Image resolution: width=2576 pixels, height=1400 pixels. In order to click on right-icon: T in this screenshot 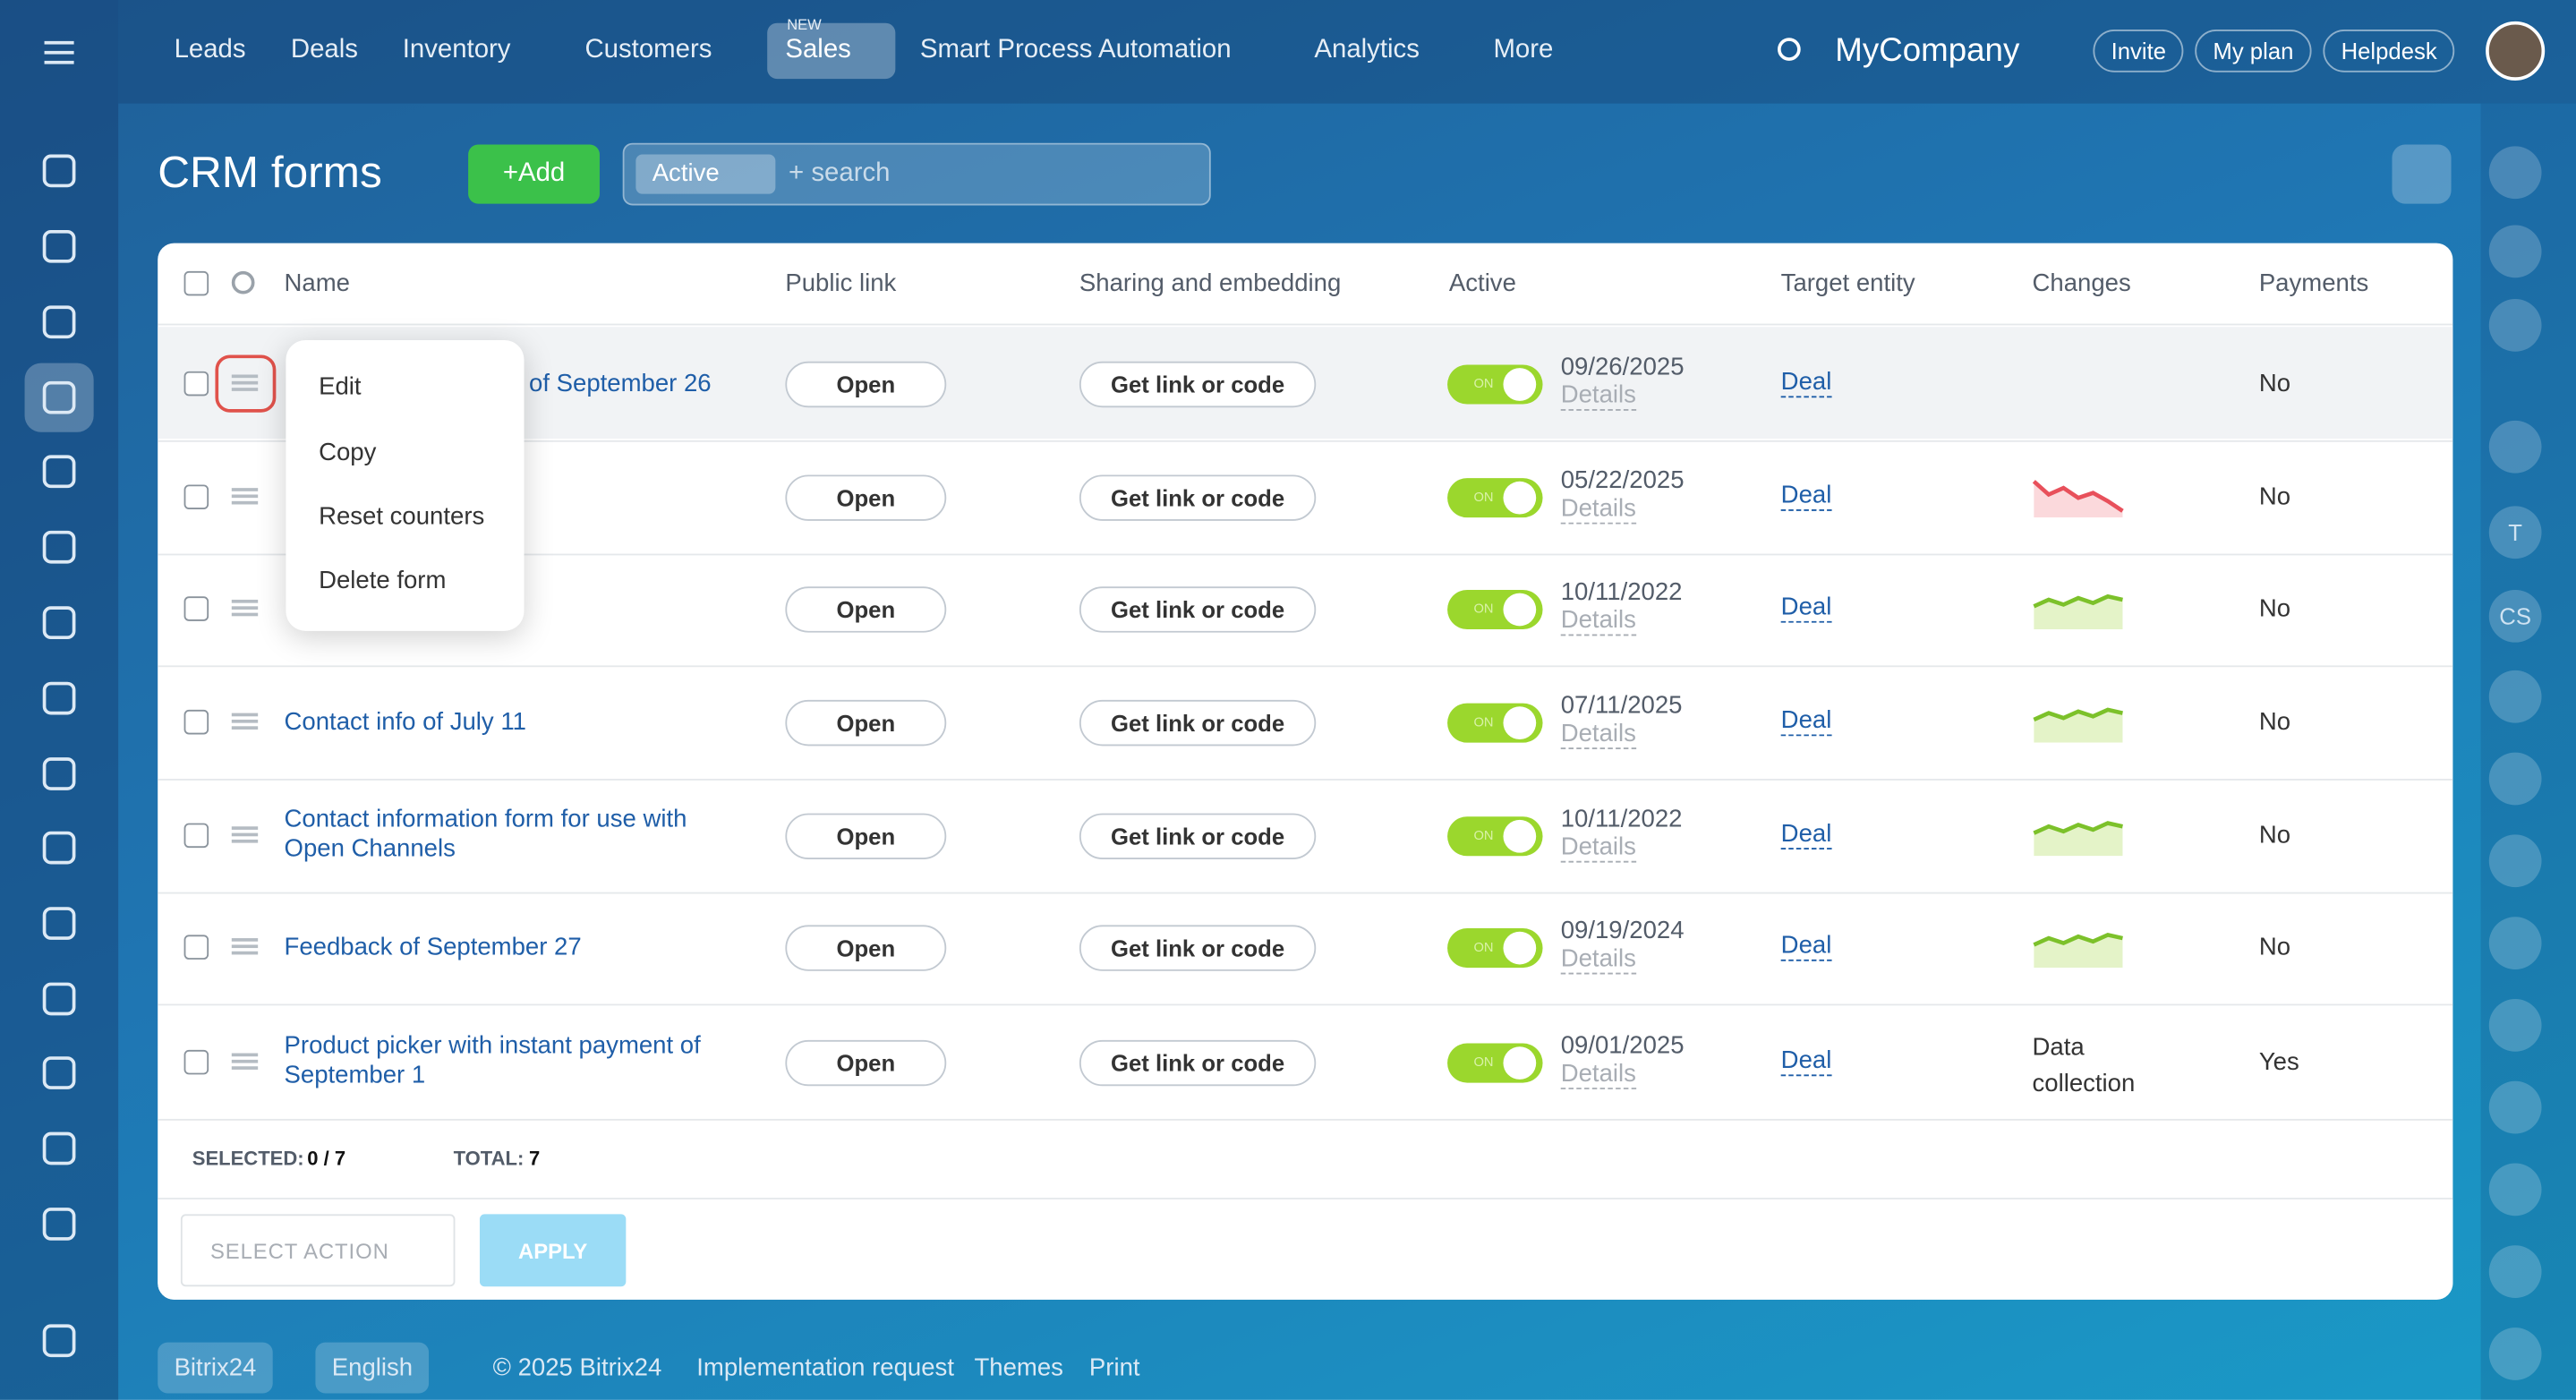, I will do `click(2515, 532)`.